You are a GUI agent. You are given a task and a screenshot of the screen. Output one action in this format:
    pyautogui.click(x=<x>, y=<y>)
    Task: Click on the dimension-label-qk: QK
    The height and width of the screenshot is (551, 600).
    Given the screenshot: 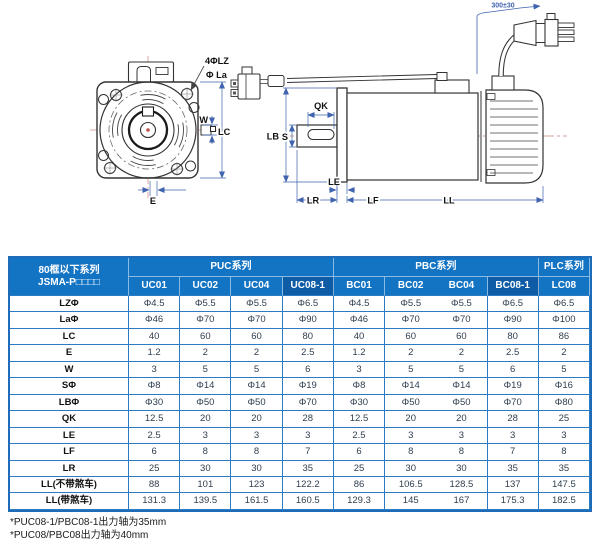 What is the action you would take?
    pyautogui.click(x=321, y=106)
    